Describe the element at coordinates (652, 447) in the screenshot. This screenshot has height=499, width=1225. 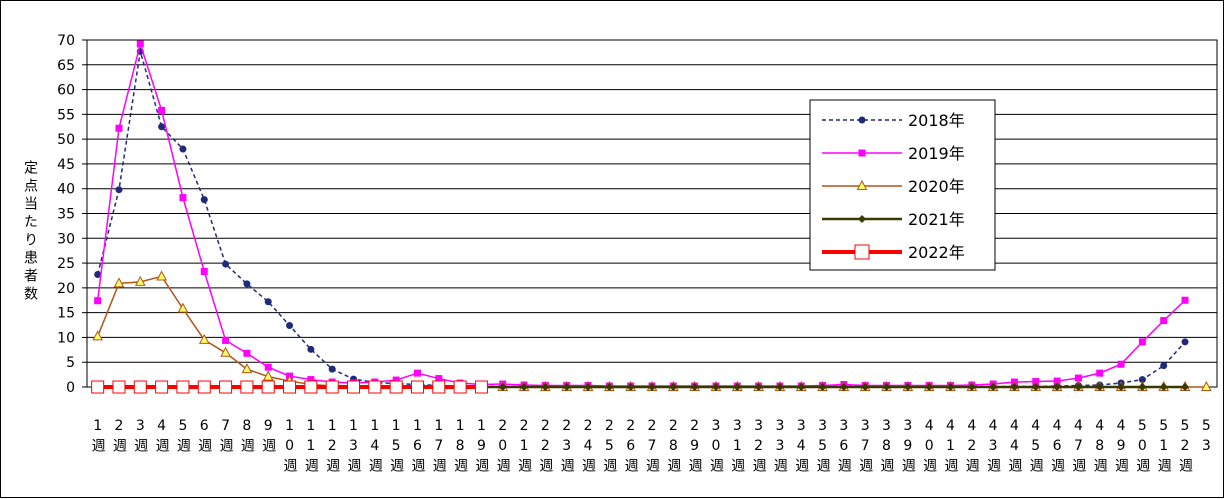
I see `x-tick-label: 27週` at that location.